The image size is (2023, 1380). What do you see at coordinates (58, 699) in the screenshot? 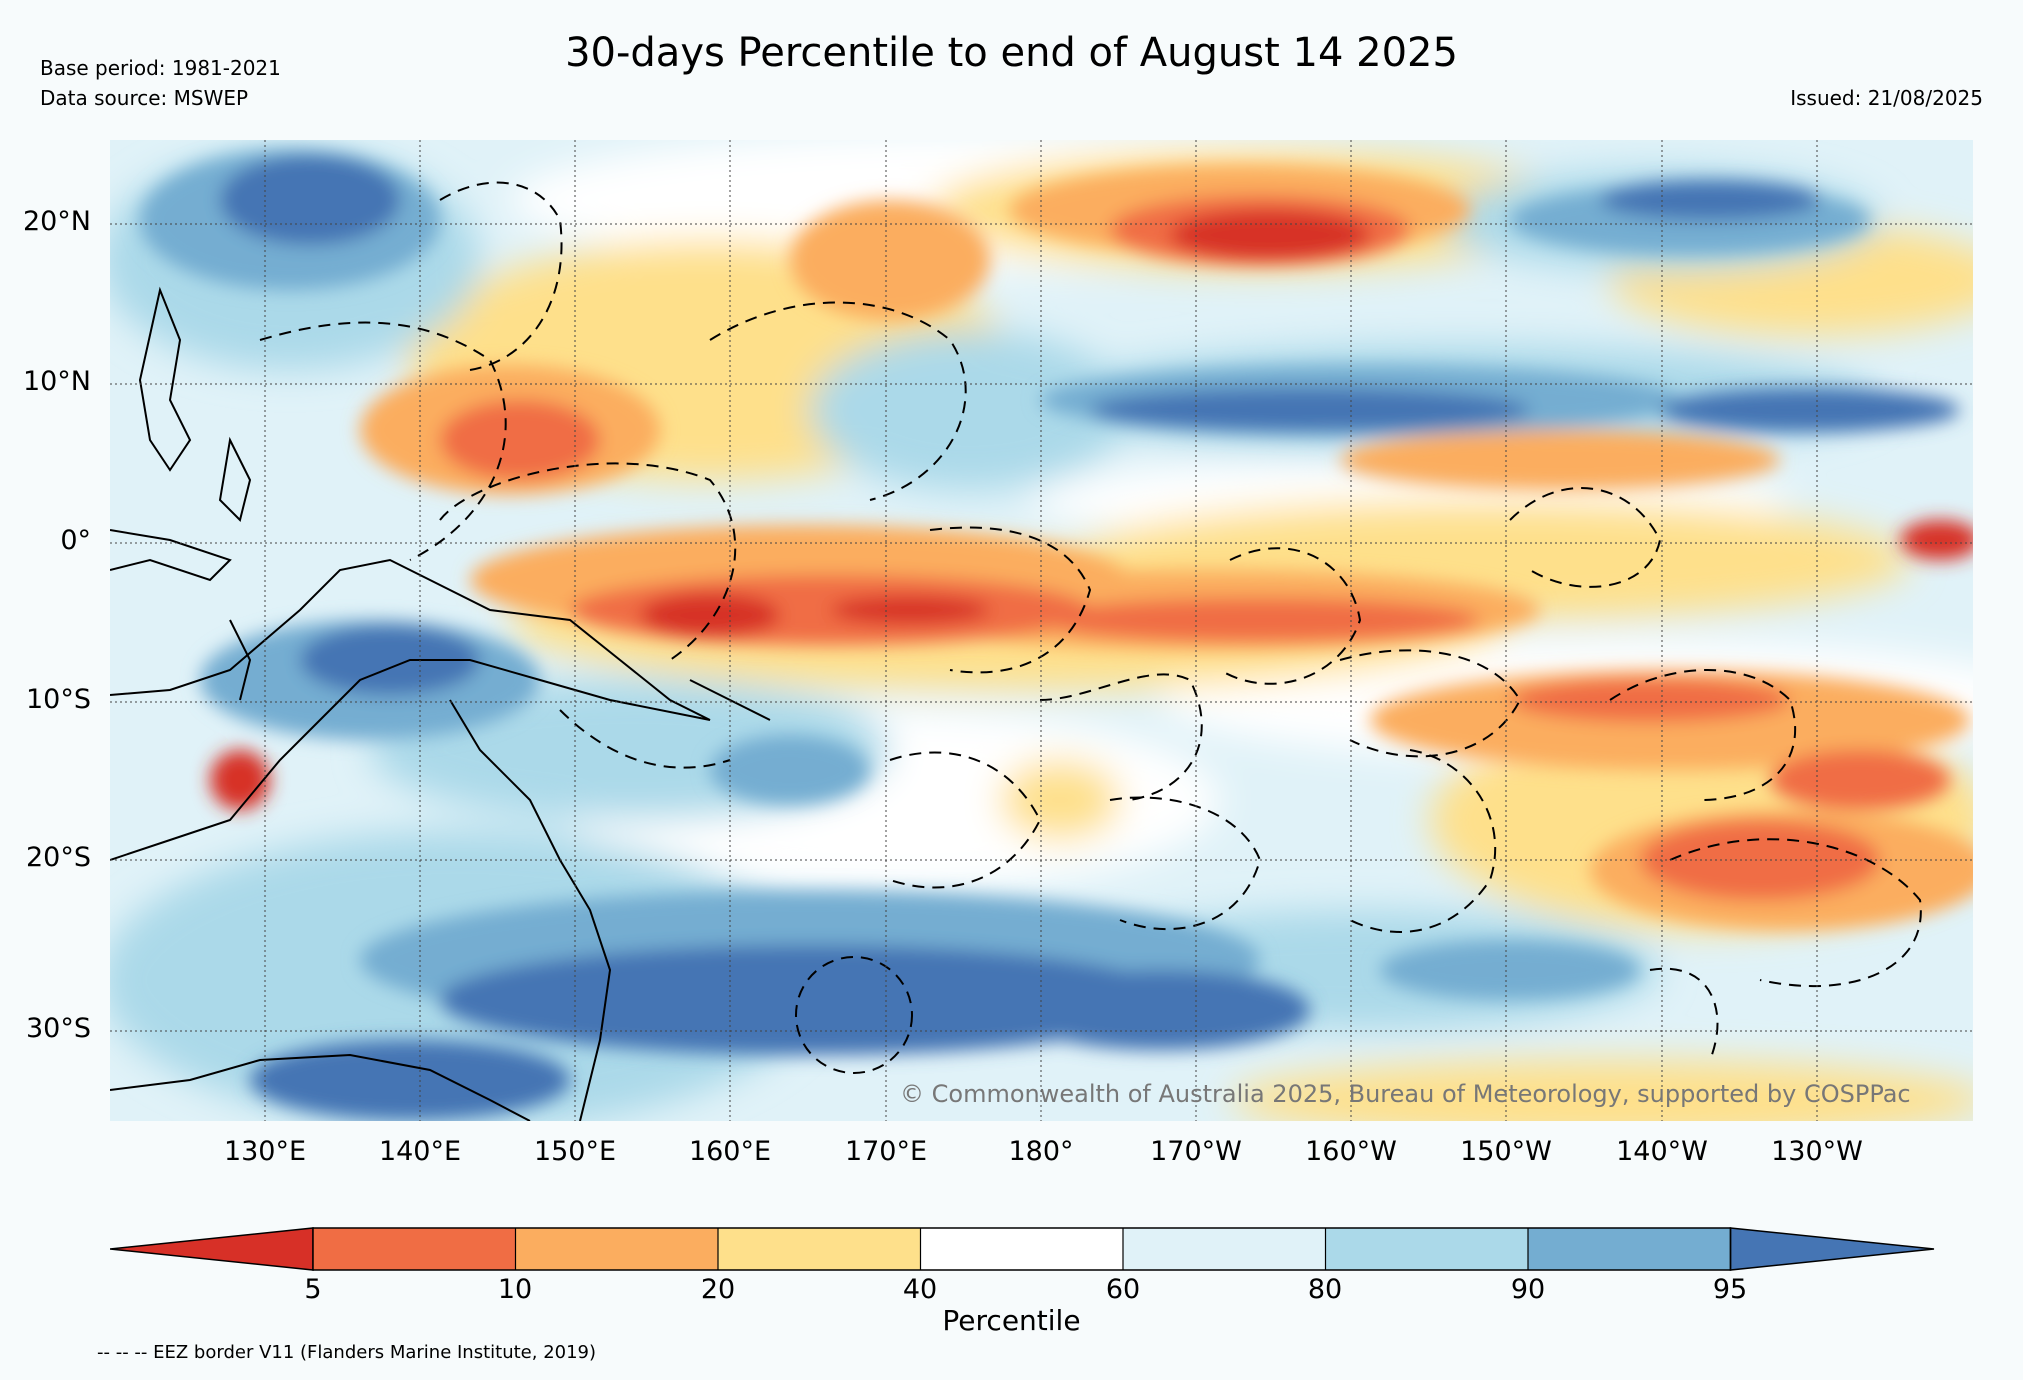
I see `lat-label-10s: 10°S` at bounding box center [58, 699].